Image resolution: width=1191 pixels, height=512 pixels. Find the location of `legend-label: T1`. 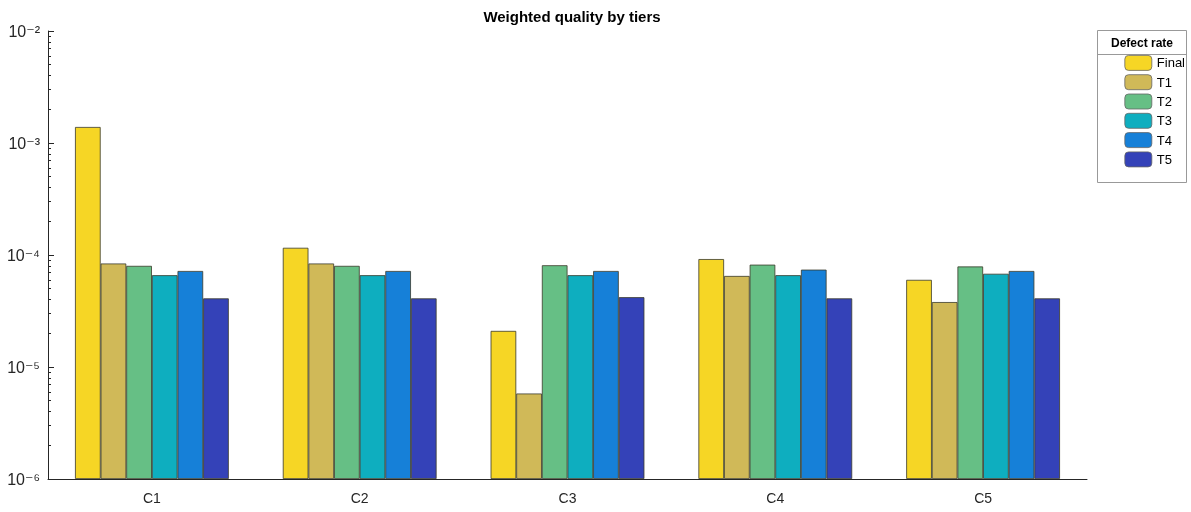

legend-label: T1 is located at coordinates (1164, 82).